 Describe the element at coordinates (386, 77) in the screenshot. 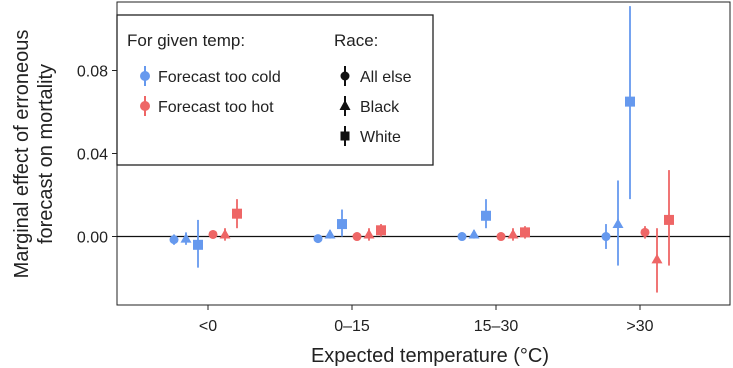

I see `legend-allelse-label: All else` at that location.